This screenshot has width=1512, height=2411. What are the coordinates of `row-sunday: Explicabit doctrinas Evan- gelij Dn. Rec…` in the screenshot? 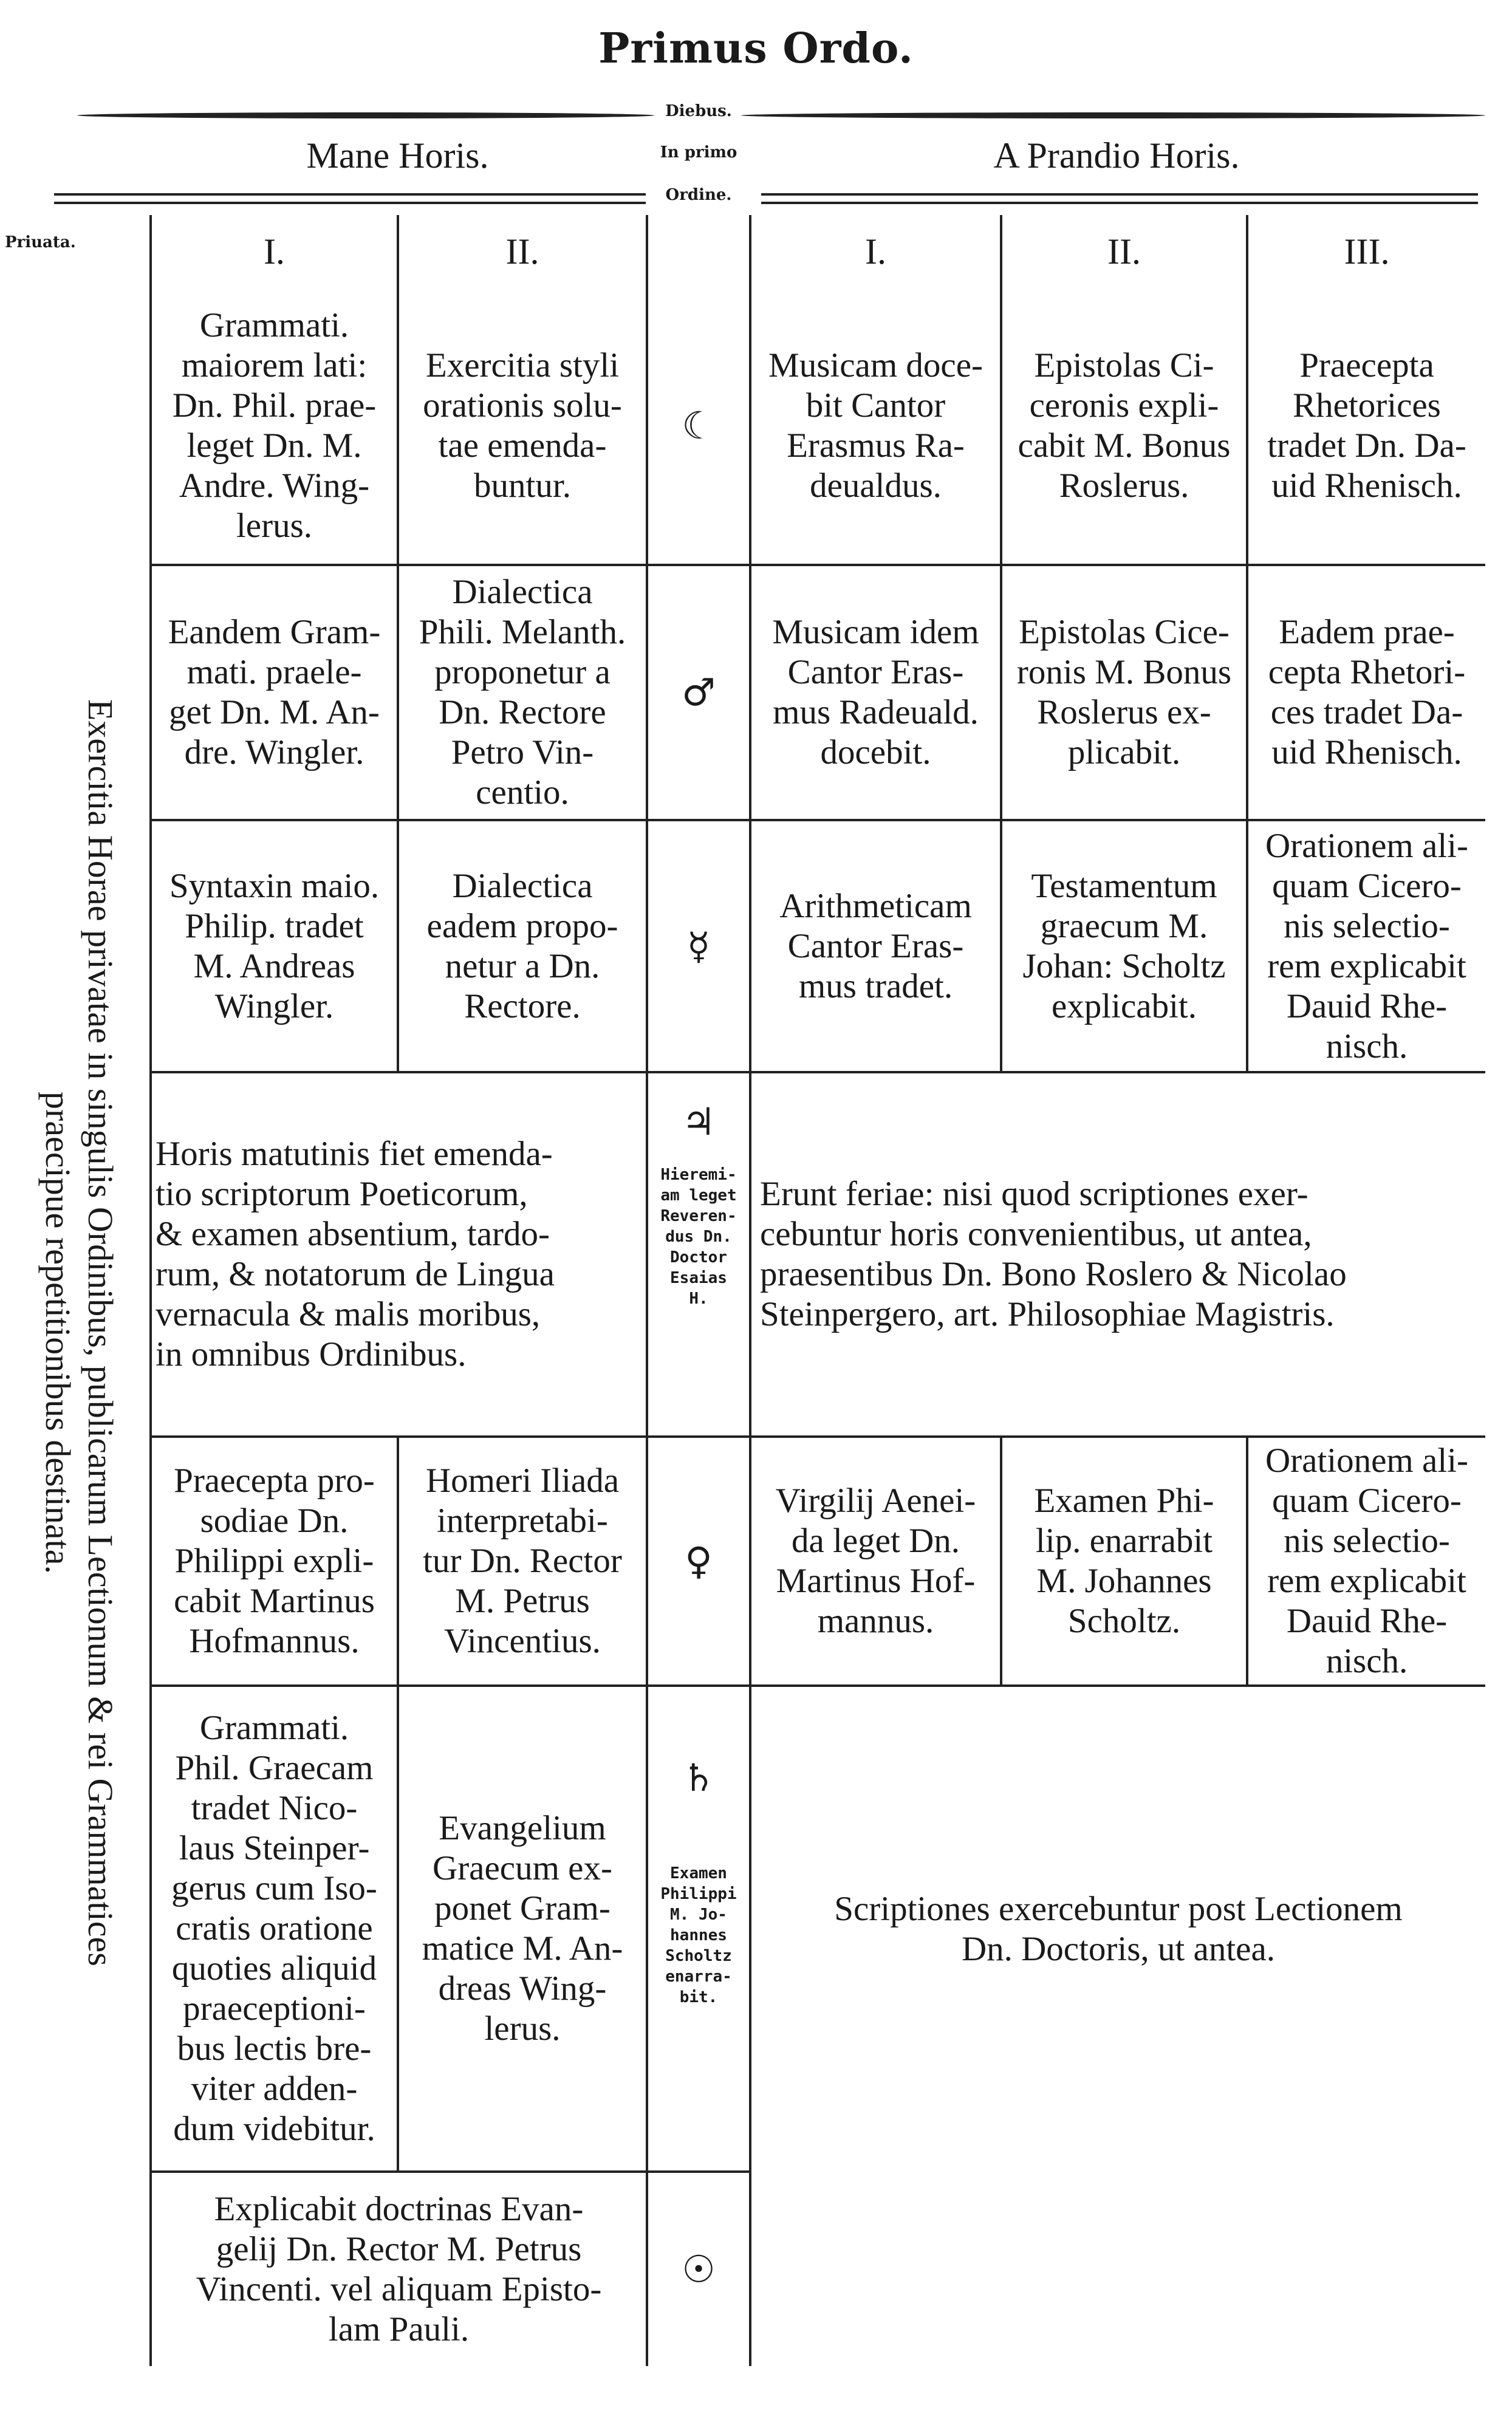 It's located at (817, 2268).